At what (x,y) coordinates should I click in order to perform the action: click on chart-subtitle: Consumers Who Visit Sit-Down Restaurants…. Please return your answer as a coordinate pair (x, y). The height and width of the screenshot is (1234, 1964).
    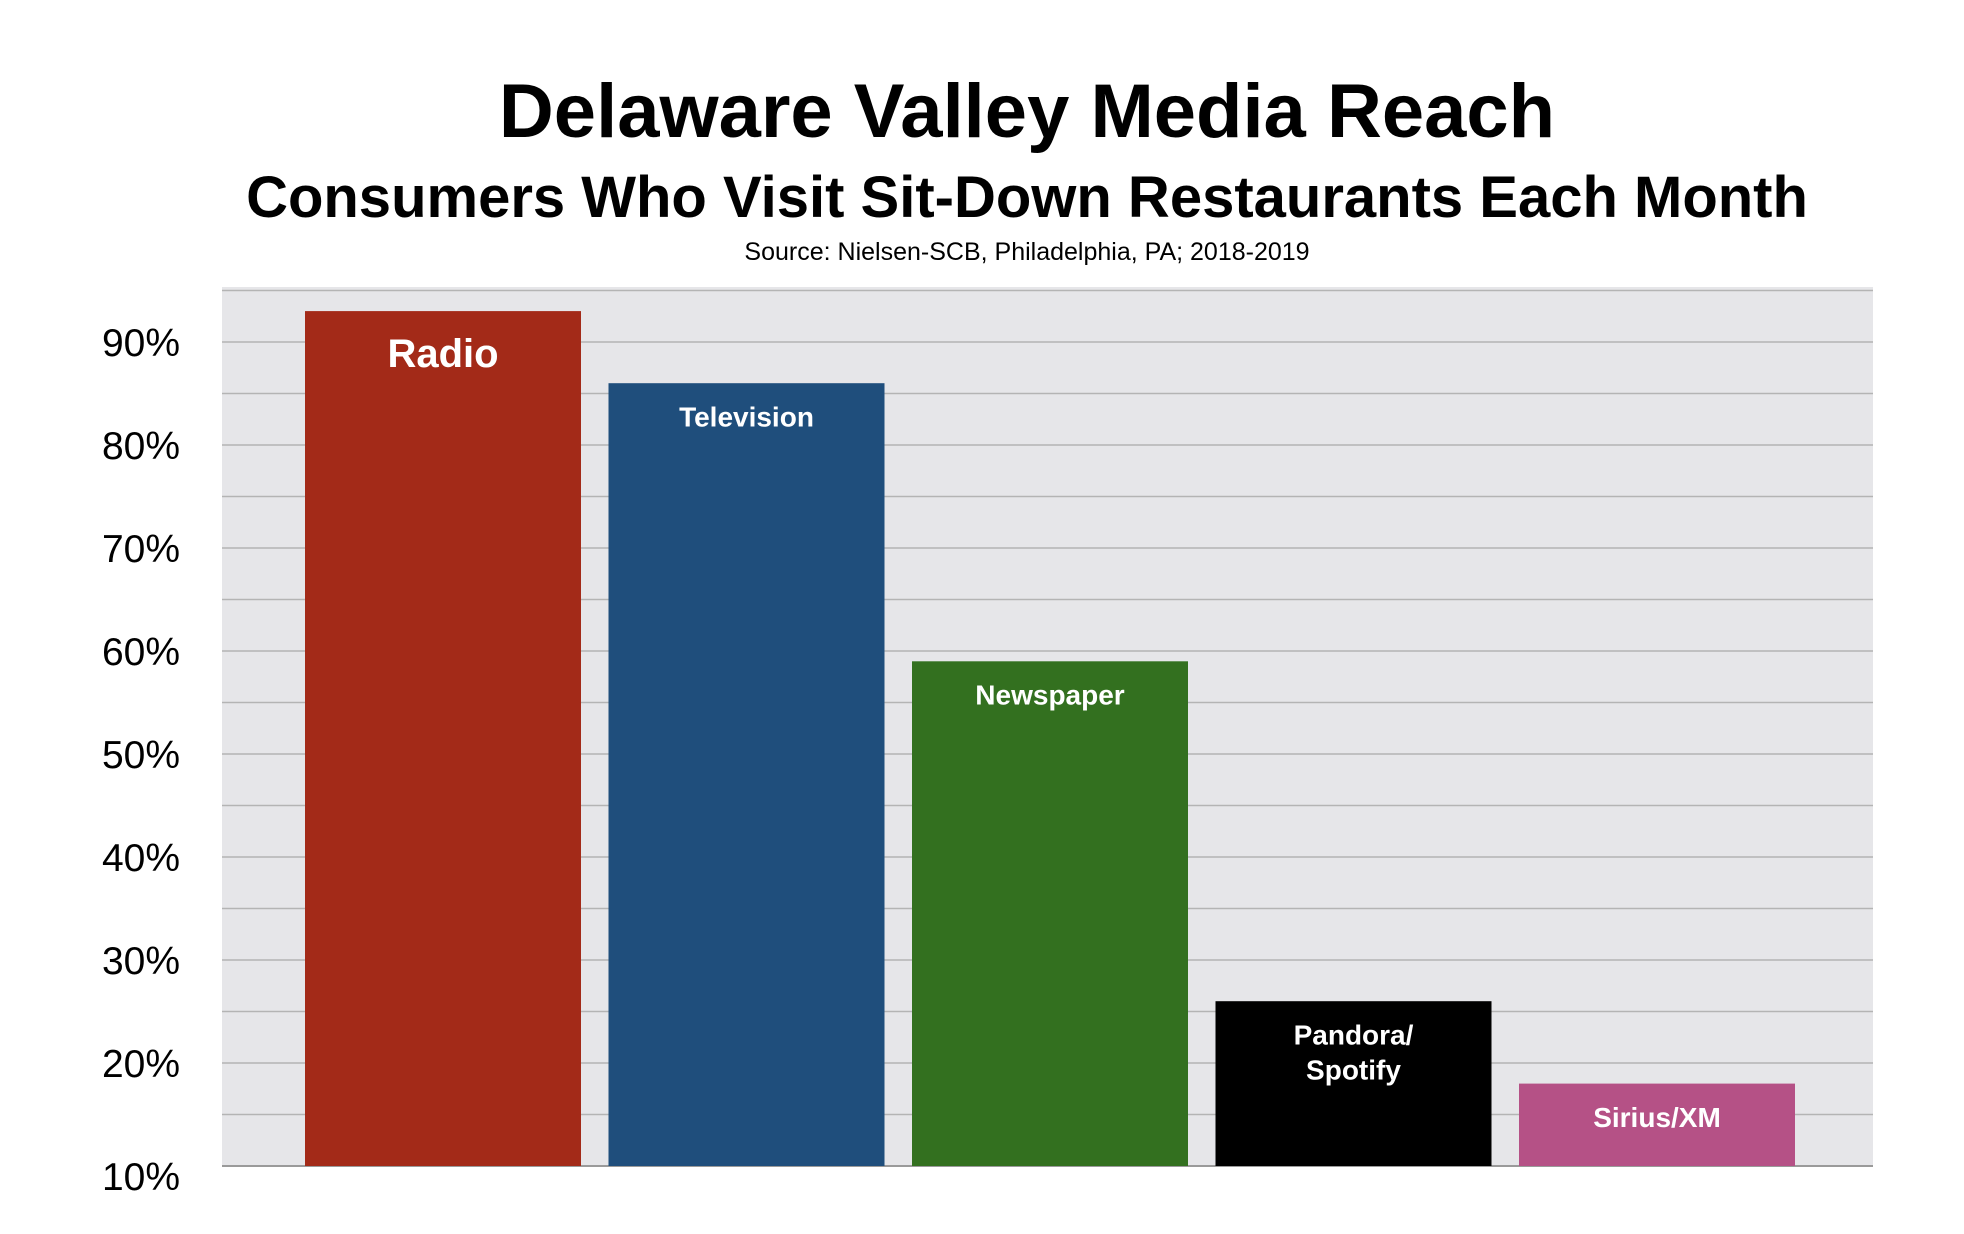
    Looking at the image, I should click on (1027, 197).